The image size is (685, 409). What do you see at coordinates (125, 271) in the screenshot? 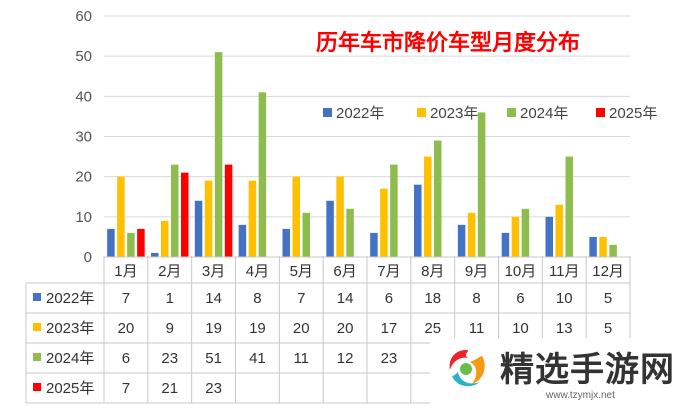
I see `category-label: 1月` at bounding box center [125, 271].